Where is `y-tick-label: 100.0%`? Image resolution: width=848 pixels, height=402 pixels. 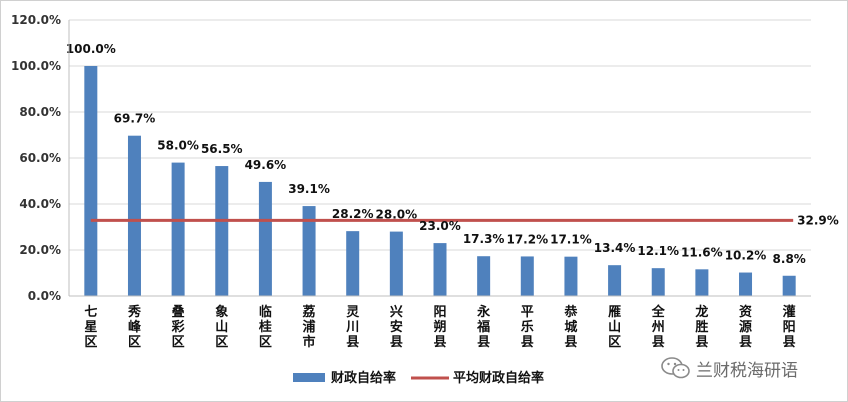
y-tick-label: 100.0% is located at coordinates (36, 66).